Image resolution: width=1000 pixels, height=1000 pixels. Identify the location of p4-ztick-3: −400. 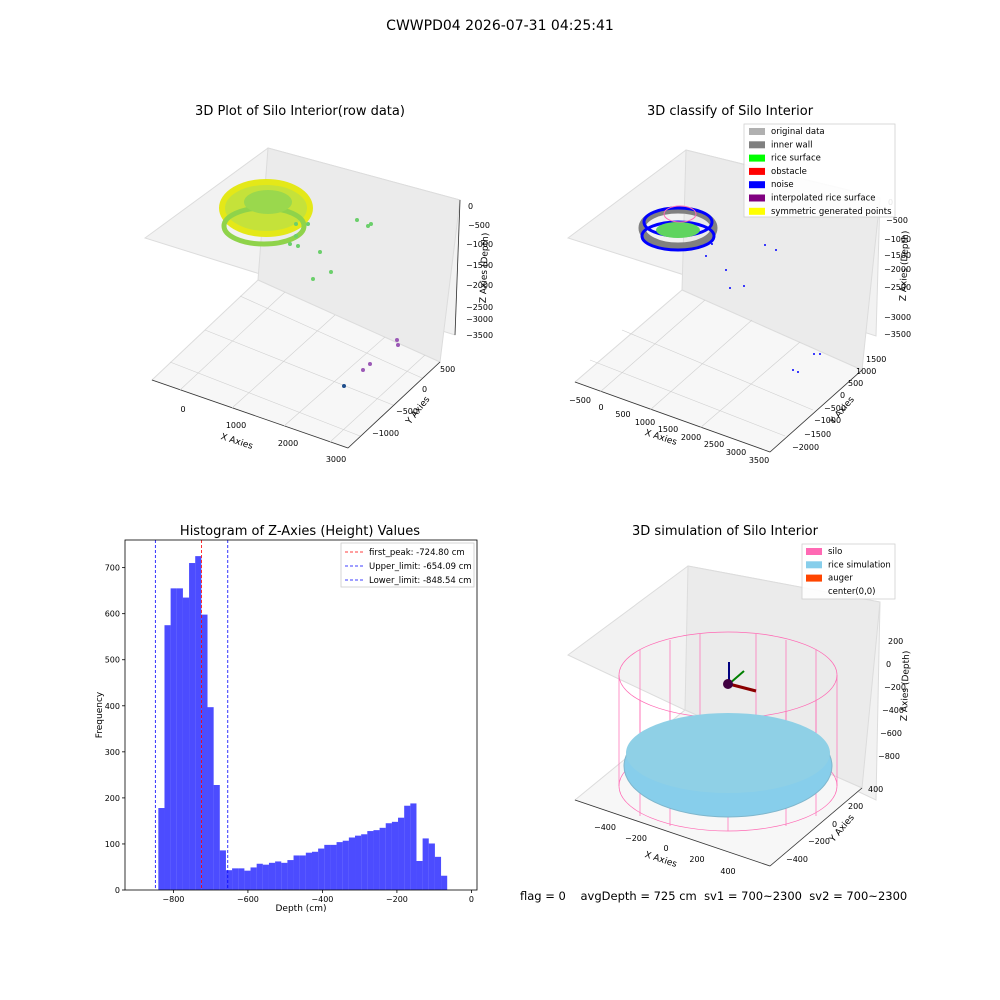
(893, 710).